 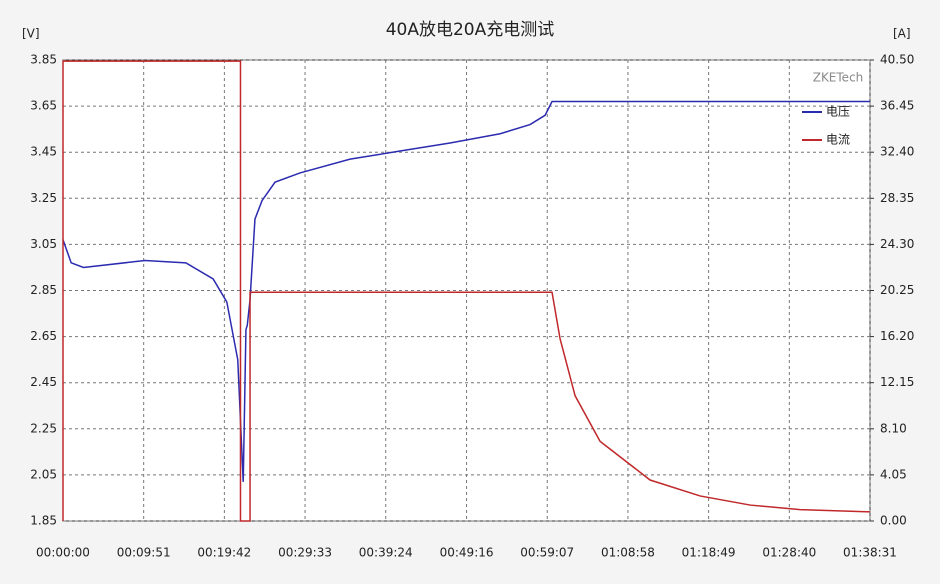 What do you see at coordinates (43, 474) in the screenshot?
I see `y-tick-label: 2.05` at bounding box center [43, 474].